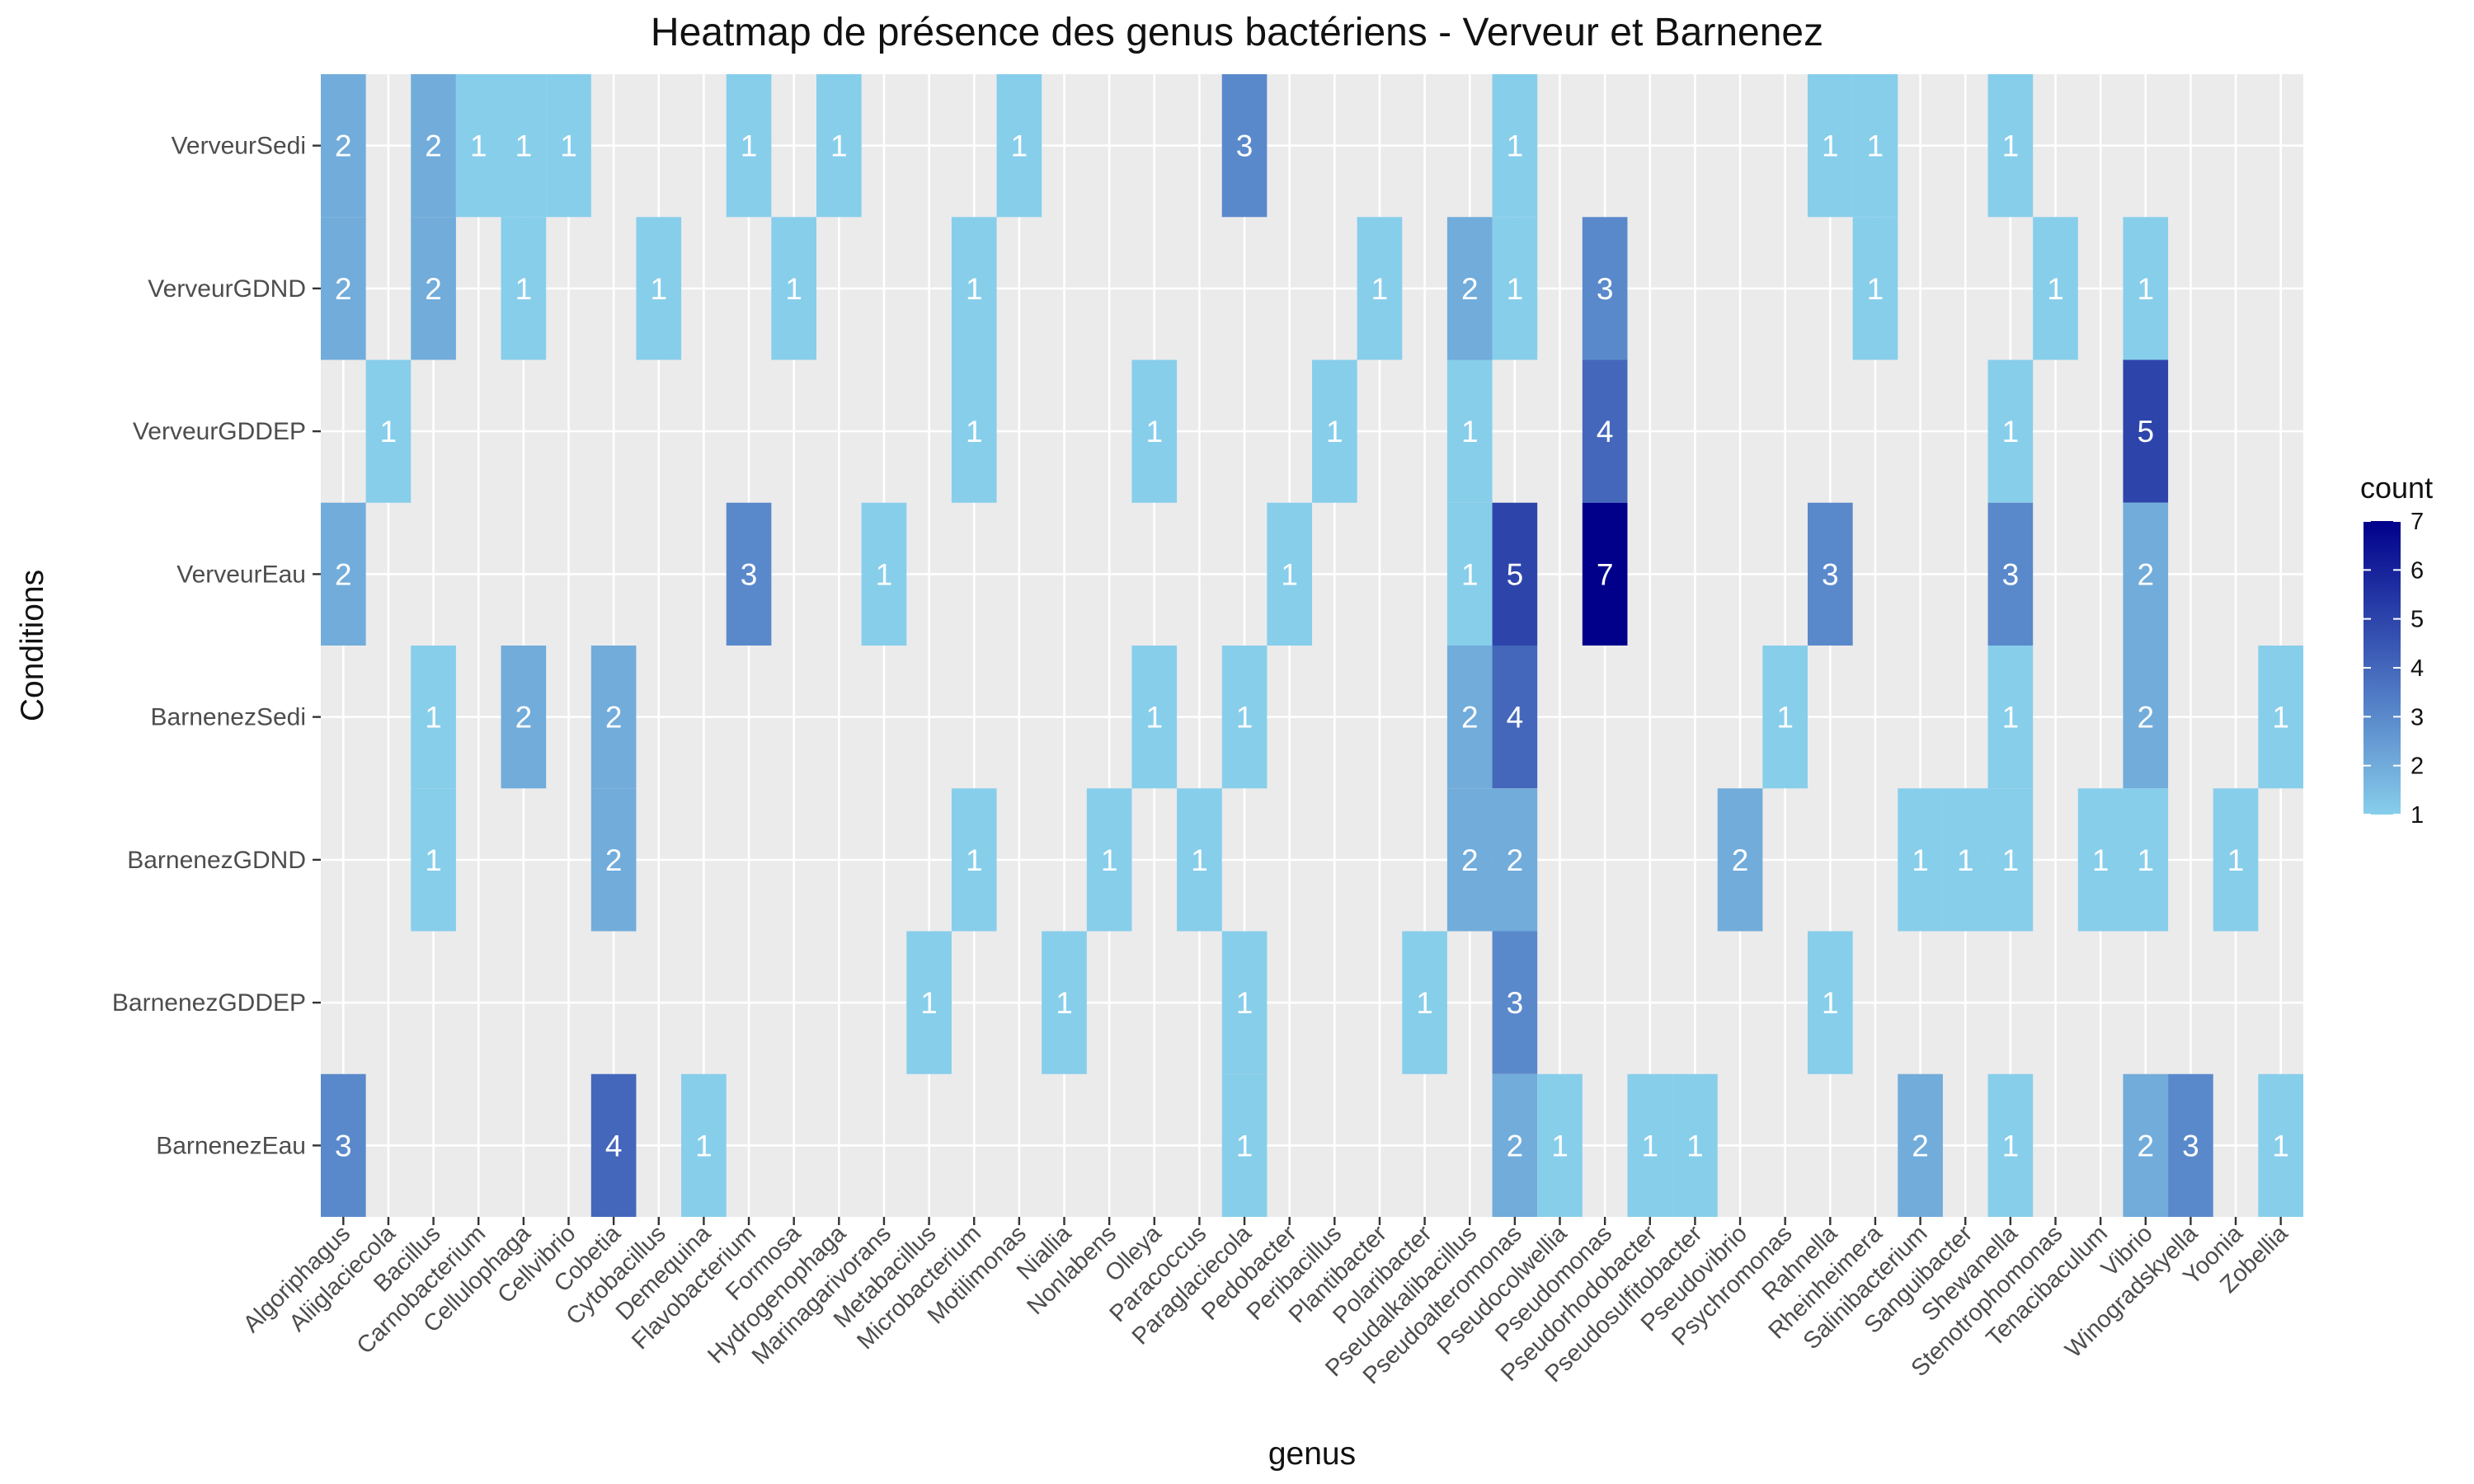 This screenshot has width=2474, height=1484. I want to click on y-tick-label: VerveurGDND, so click(227, 289).